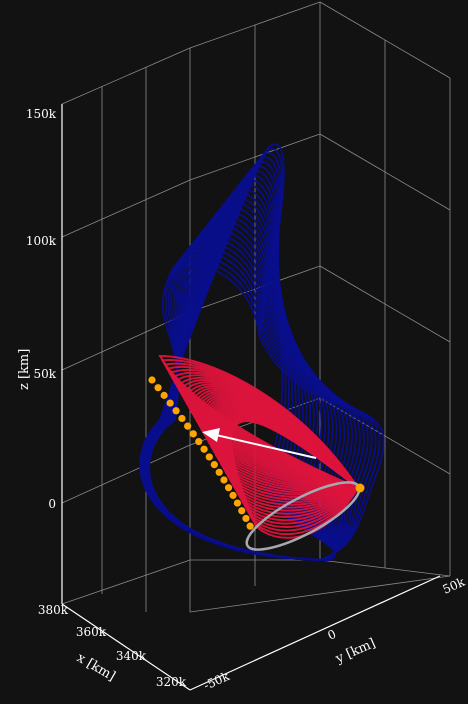  What do you see at coordinates (44, 374) in the screenshot?
I see `z-tick-label: 50k` at bounding box center [44, 374].